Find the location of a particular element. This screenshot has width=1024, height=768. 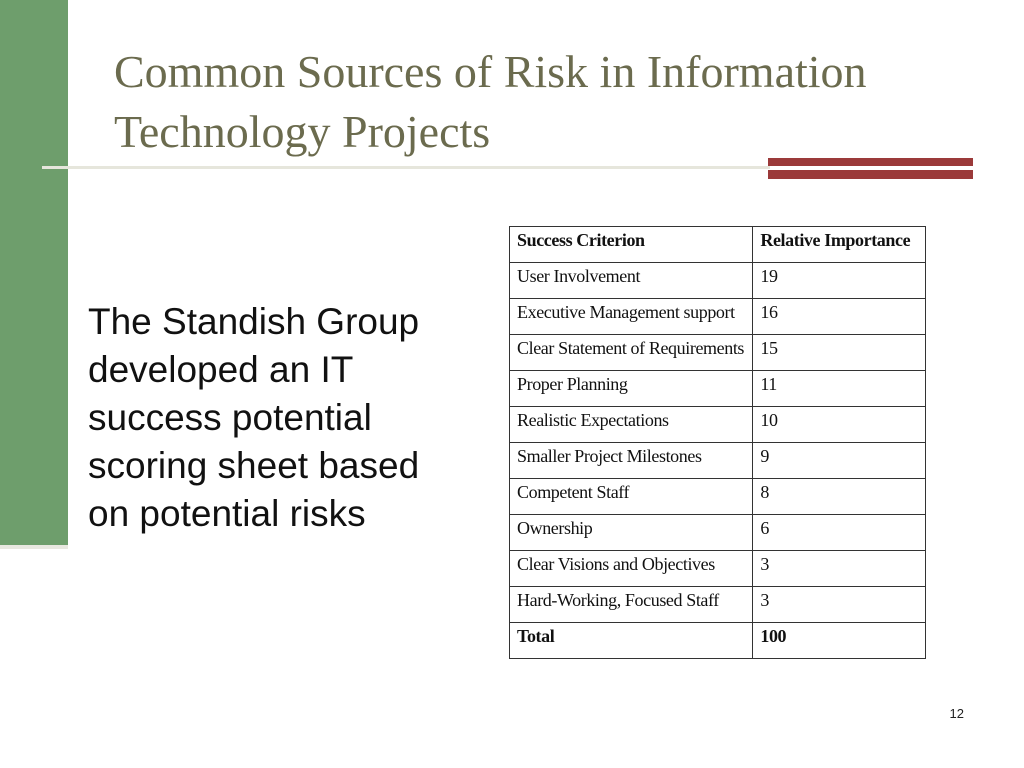

total-value-cell: 100 is located at coordinates (839, 640).